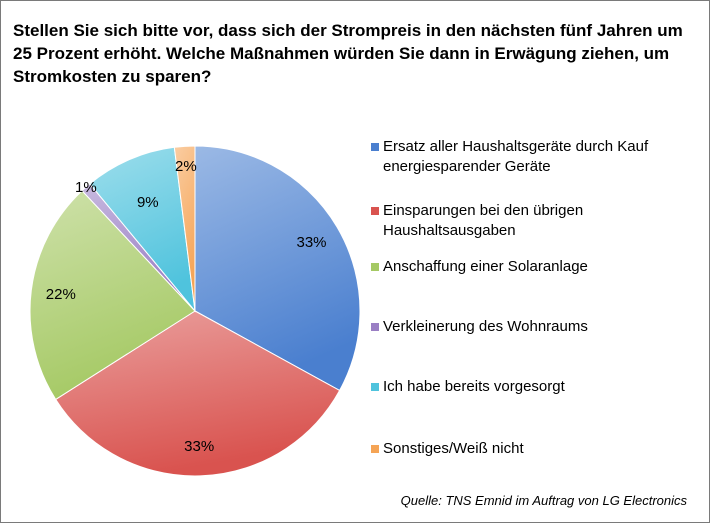 The height and width of the screenshot is (523, 710). Describe the element at coordinates (186, 166) in the screenshot. I see `slice-data-label: 2%` at that location.